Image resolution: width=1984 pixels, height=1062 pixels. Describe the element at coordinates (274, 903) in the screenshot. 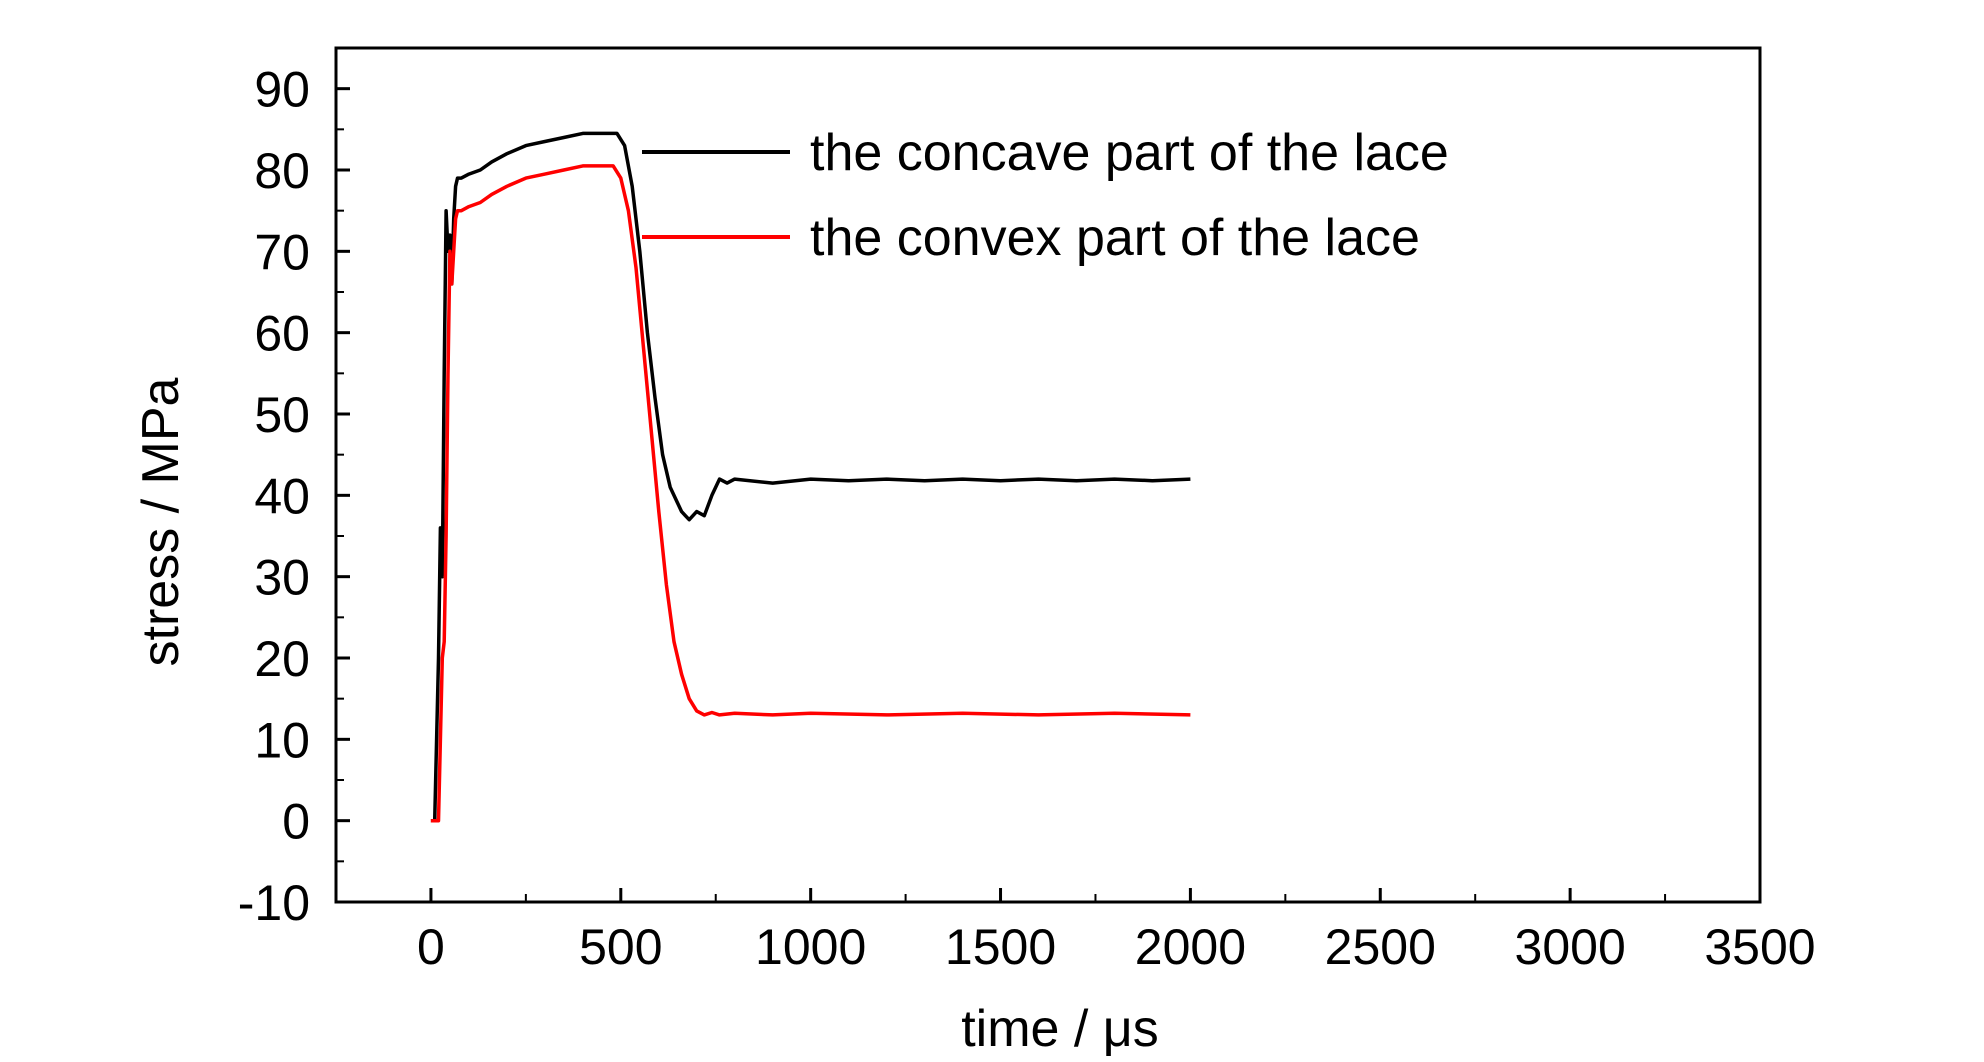

I see `y-tick-label--10: -10` at that location.